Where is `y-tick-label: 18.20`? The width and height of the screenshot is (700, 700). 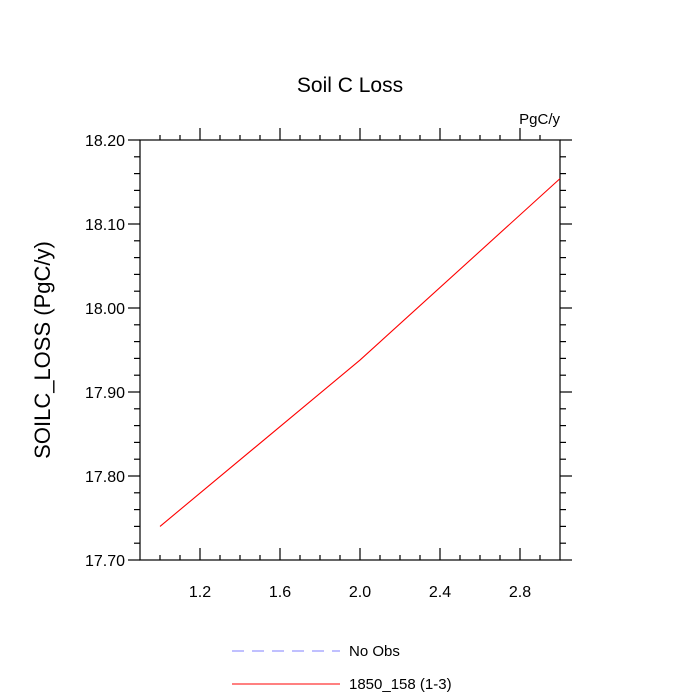
y-tick-label: 18.20 is located at coordinates (105, 141).